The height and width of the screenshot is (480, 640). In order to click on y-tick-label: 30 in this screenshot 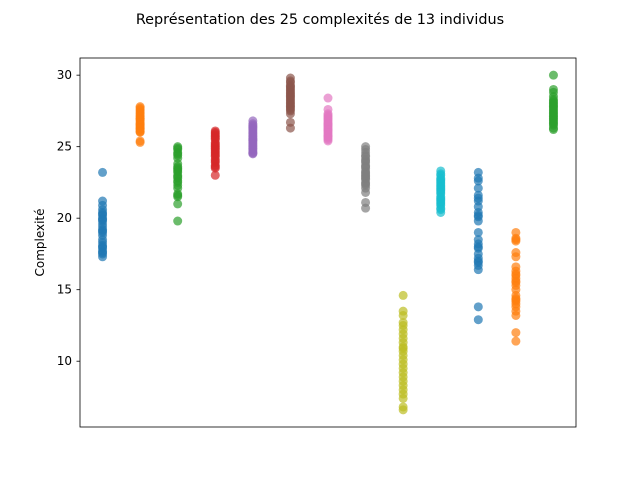, I will do `click(64, 75)`.